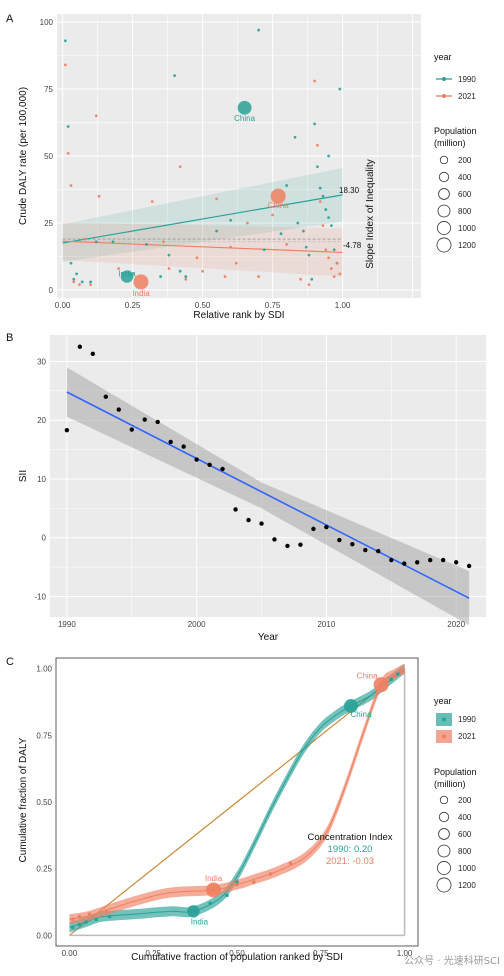  What do you see at coordinates (465, 817) in the screenshot?
I see `legend-pop-label: 400` at bounding box center [465, 817].